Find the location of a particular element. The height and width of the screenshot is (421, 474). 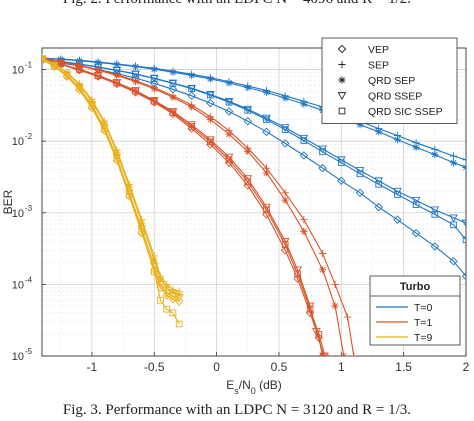

color-legend-label: T=1 is located at coordinates (423, 323).